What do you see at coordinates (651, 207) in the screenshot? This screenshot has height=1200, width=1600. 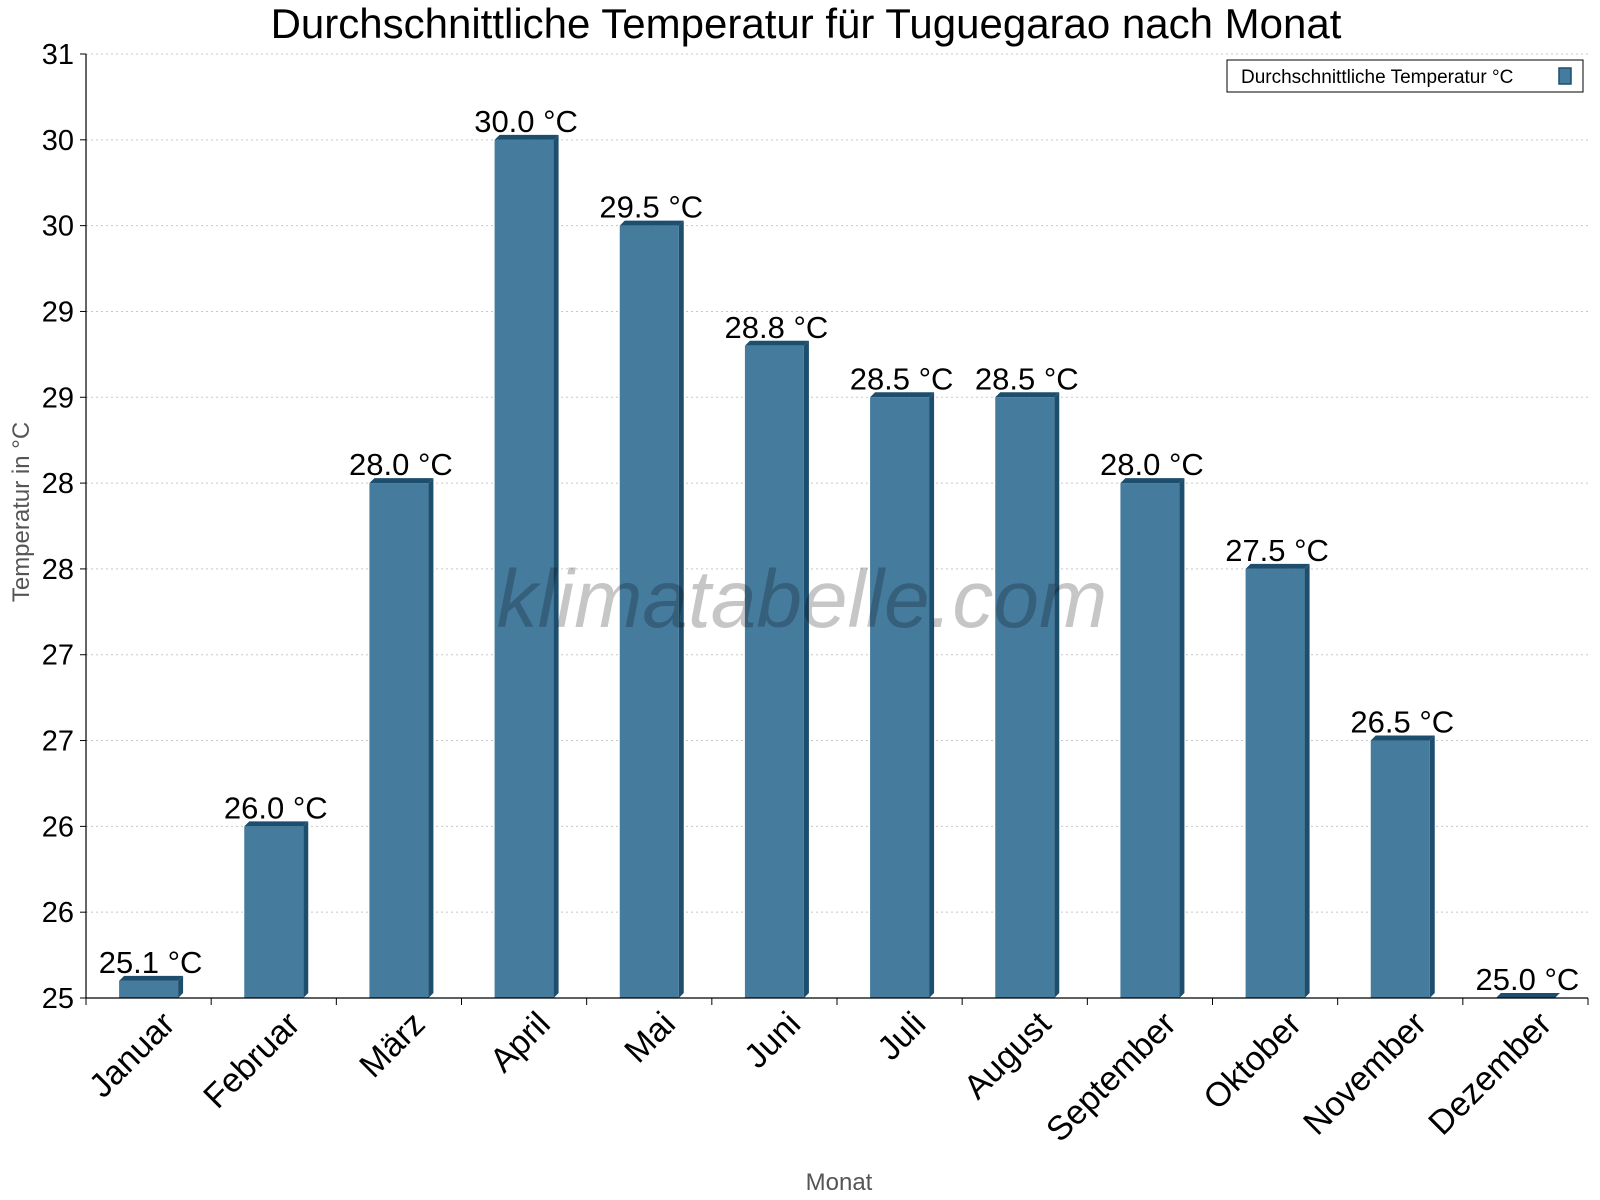 I see `data-label: 29.5 °C` at bounding box center [651, 207].